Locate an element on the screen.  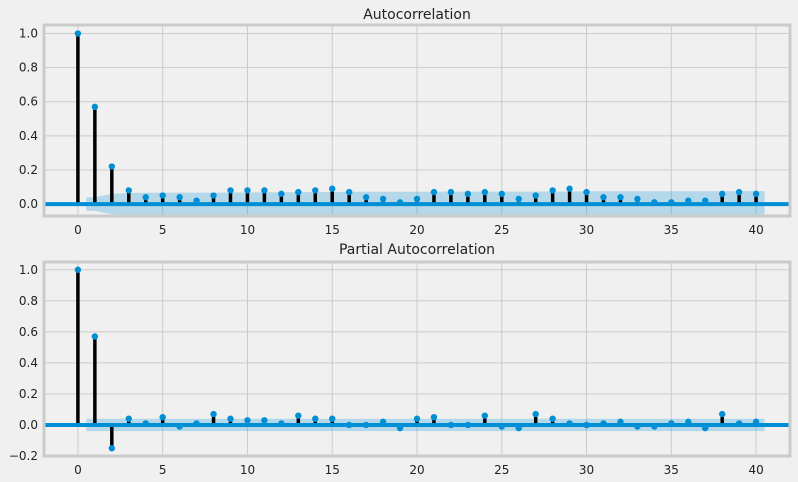
autocorrelation-ytick-label: 1.0 is located at coordinates (28, 34).